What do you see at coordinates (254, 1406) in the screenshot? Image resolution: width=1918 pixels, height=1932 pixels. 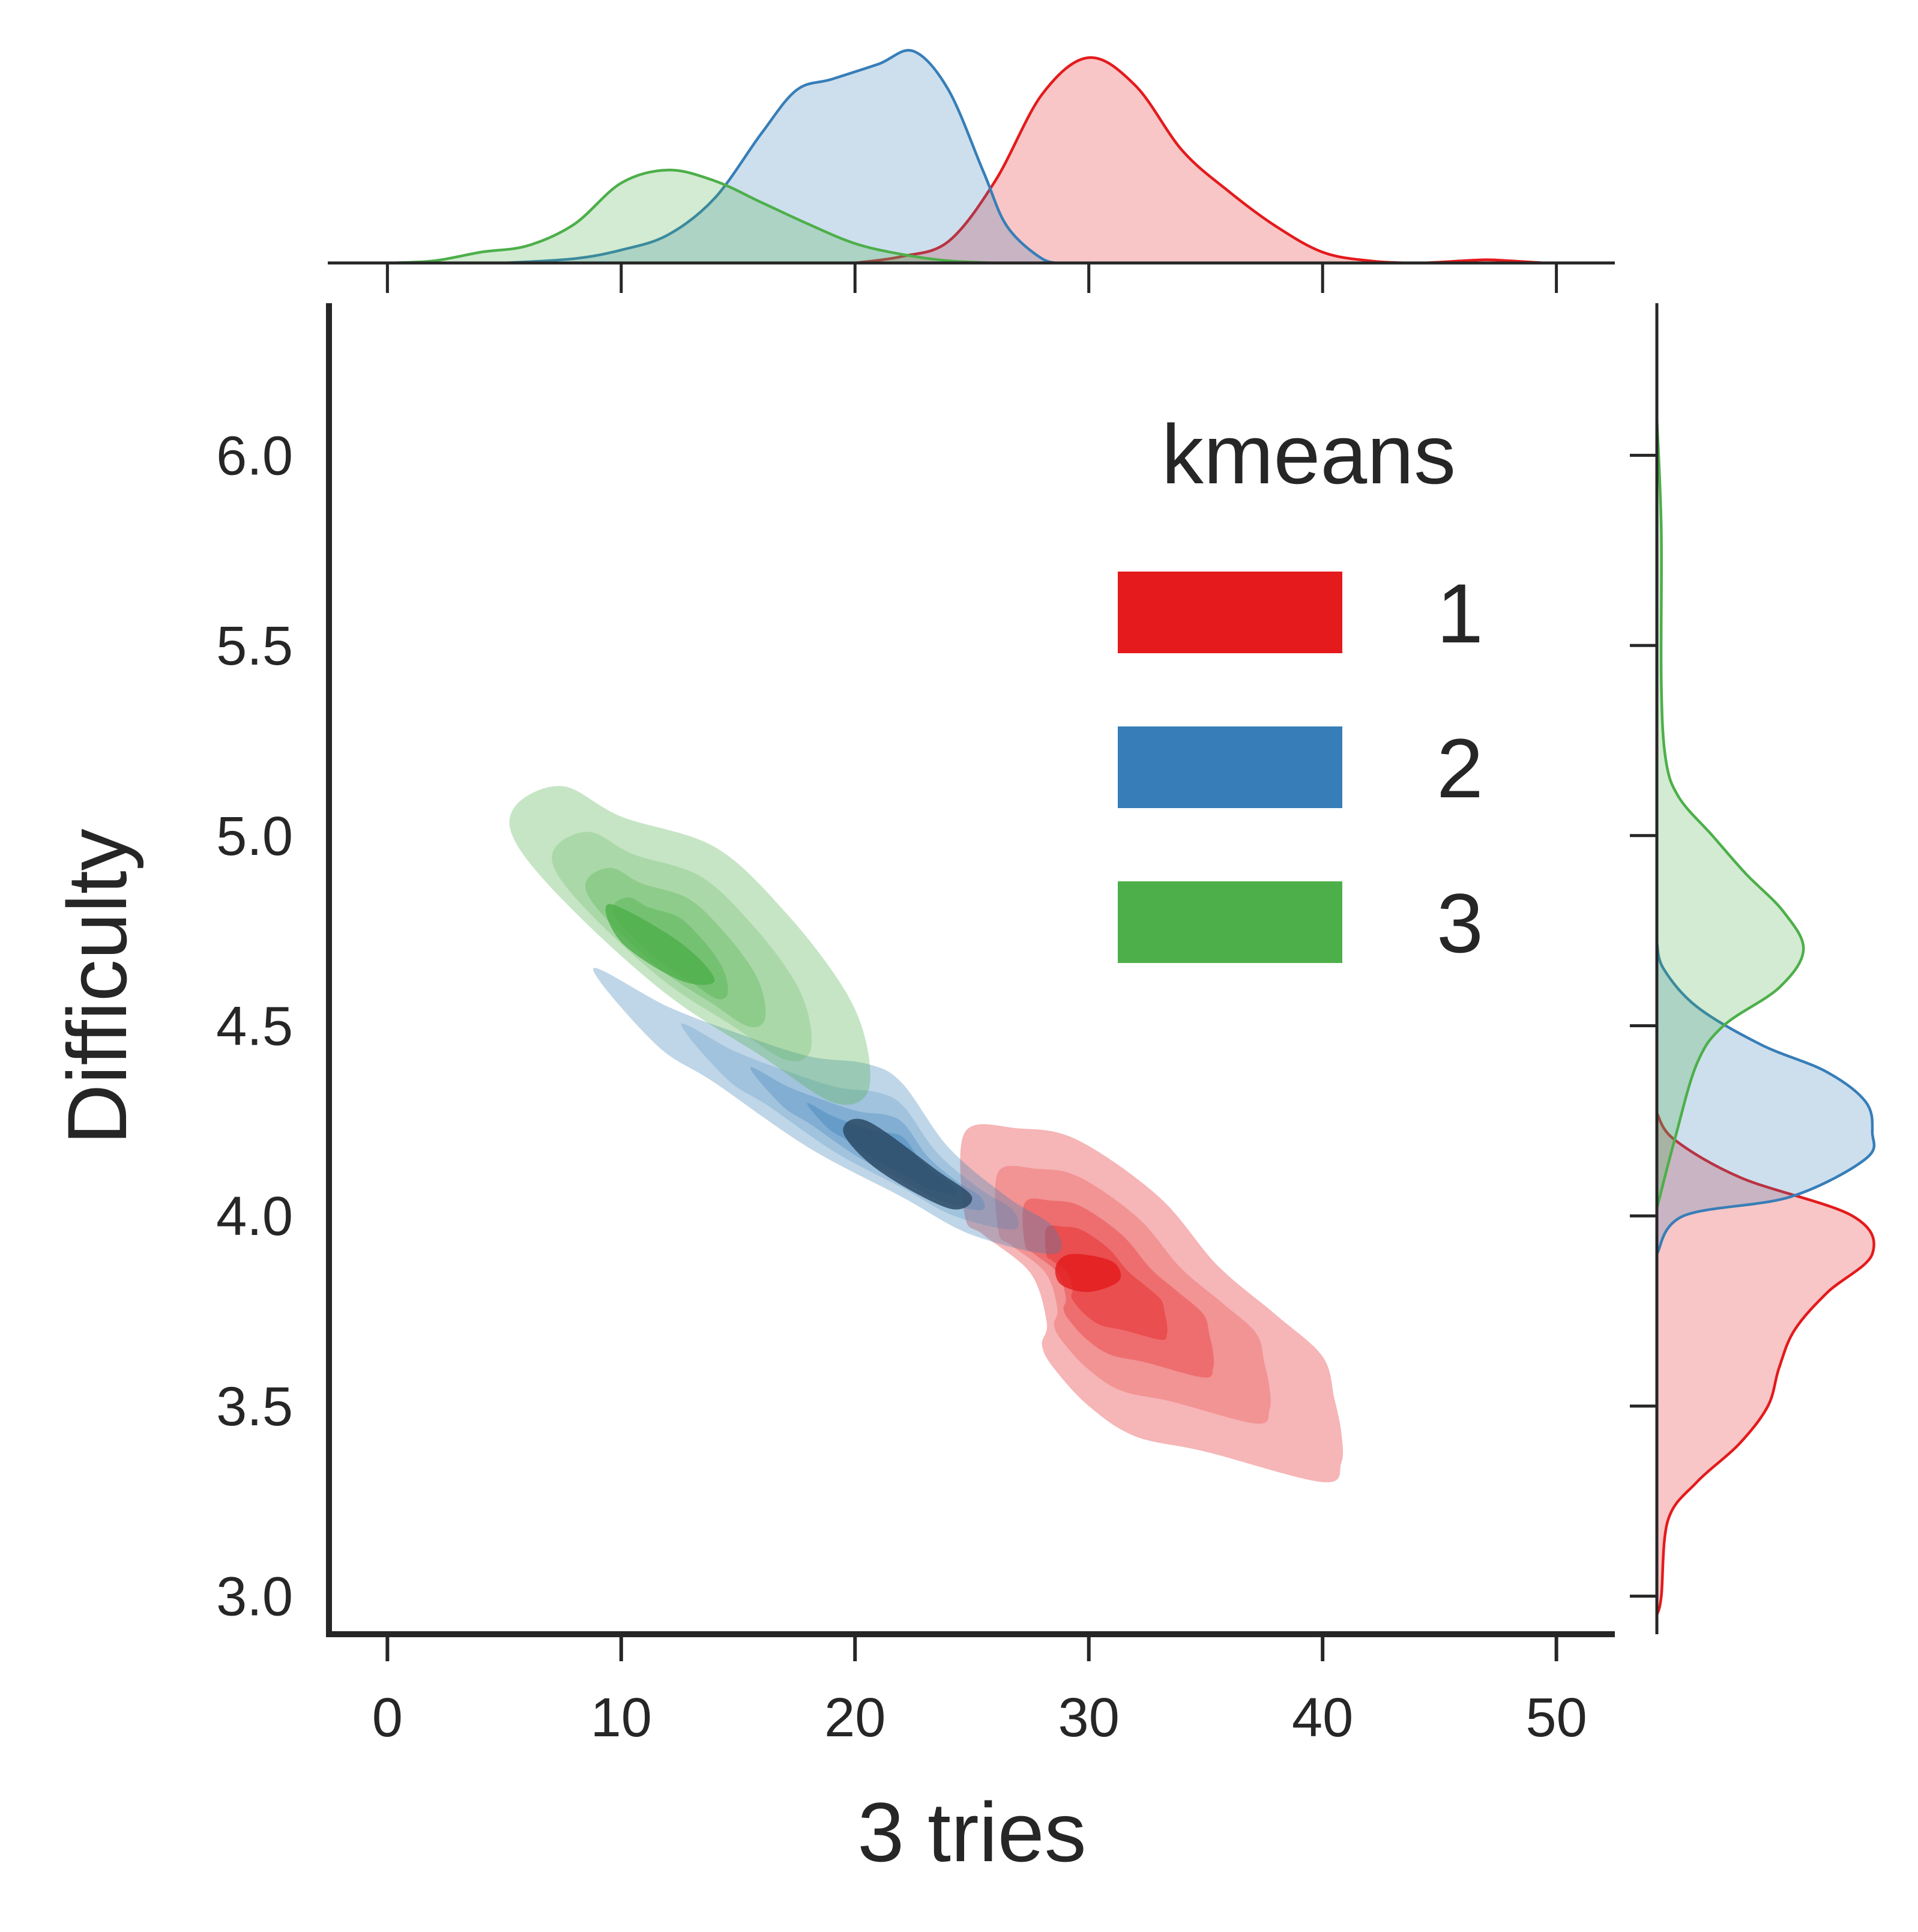 I see `y-tick-label: 3.5` at bounding box center [254, 1406].